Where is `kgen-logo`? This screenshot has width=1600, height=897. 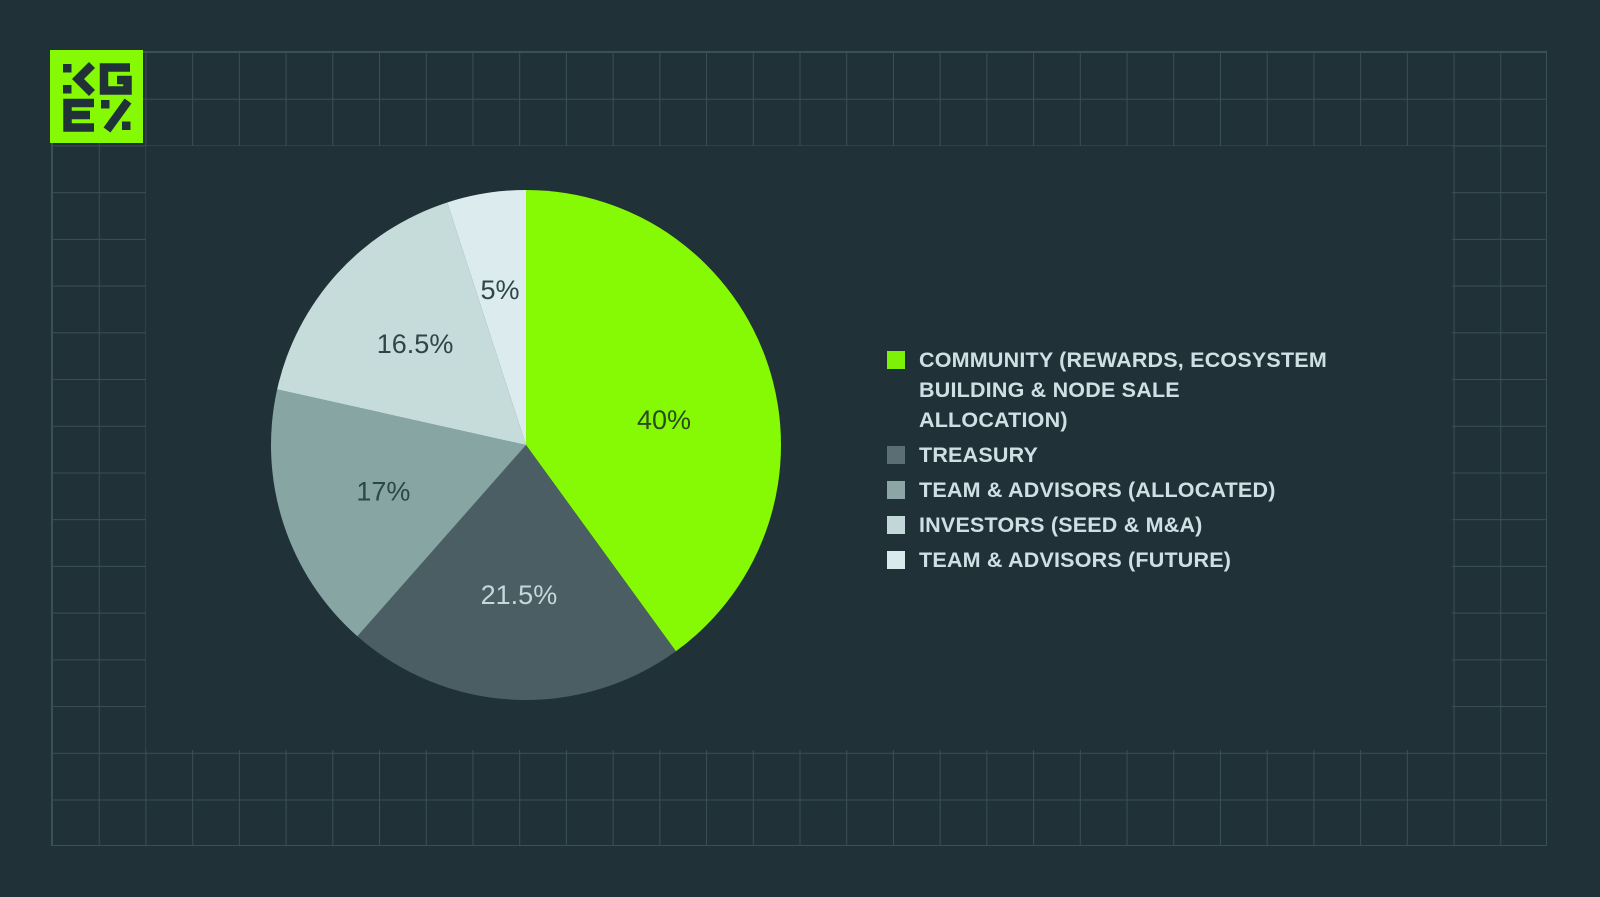
kgen-logo is located at coordinates (96, 96).